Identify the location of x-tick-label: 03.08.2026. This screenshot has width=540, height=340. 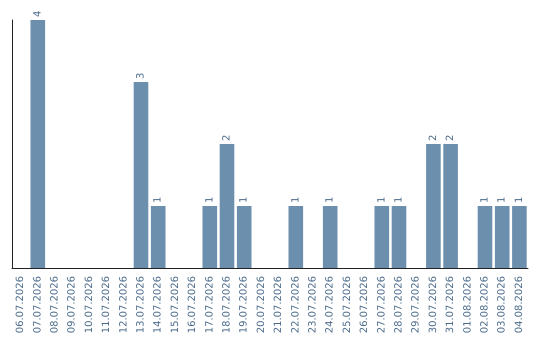
(502, 305).